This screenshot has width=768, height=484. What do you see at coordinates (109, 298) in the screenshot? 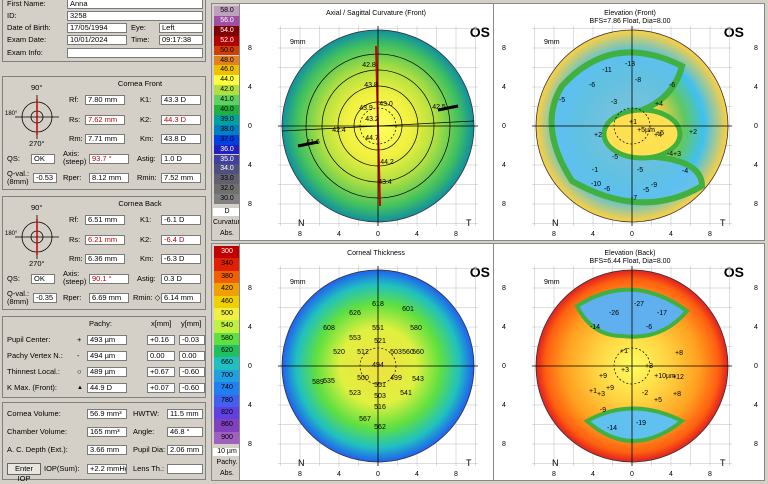
I see `cb-rper-field: 6.69 mm` at bounding box center [109, 298].